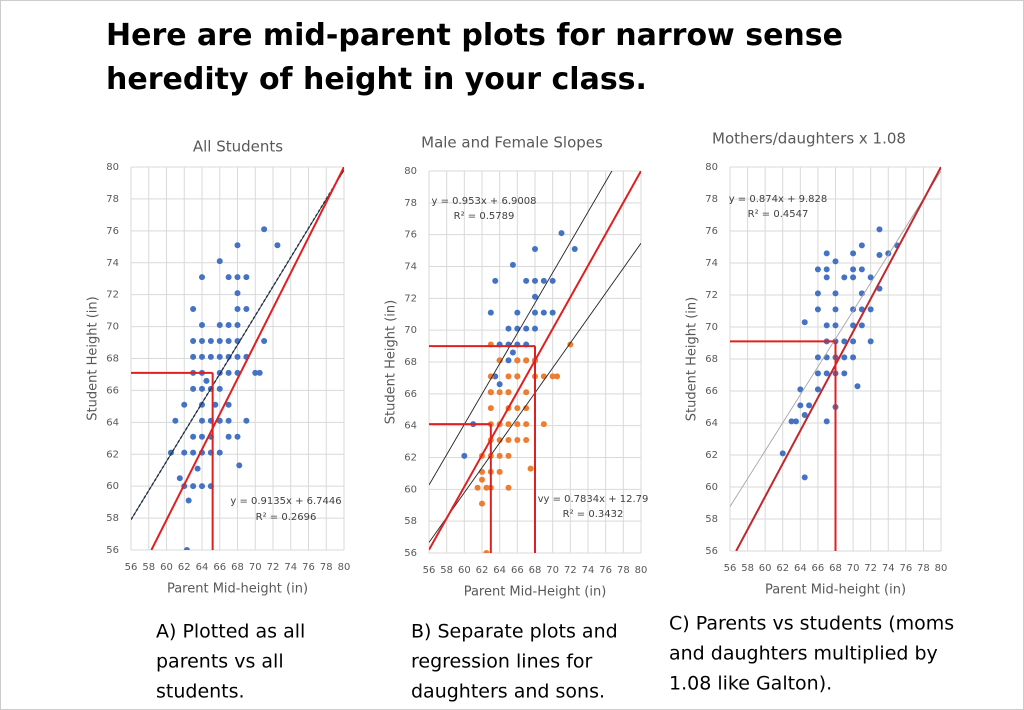  Describe the element at coordinates (711, 455) in the screenshot. I see `y-tick-label: 62` at that location.